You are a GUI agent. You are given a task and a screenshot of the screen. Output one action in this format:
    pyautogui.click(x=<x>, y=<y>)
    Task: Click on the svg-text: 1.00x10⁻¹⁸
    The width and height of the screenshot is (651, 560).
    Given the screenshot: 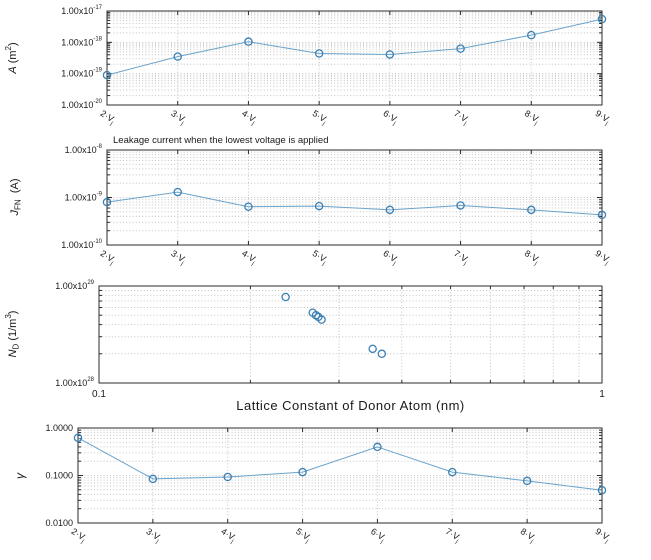 What is the action you would take?
    pyautogui.click(x=81, y=41)
    